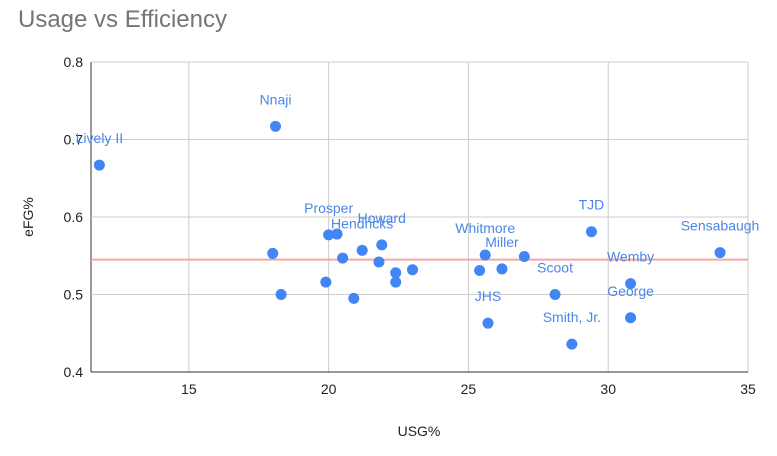  I want to click on point-label: Whitmore, so click(485, 228).